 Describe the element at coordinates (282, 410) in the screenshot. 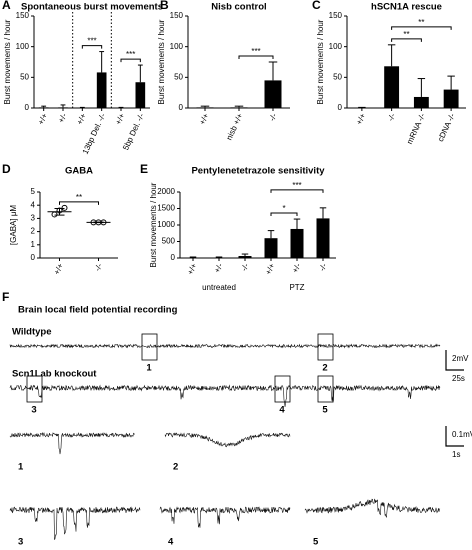

I see `zoom-box-label: 4` at that location.